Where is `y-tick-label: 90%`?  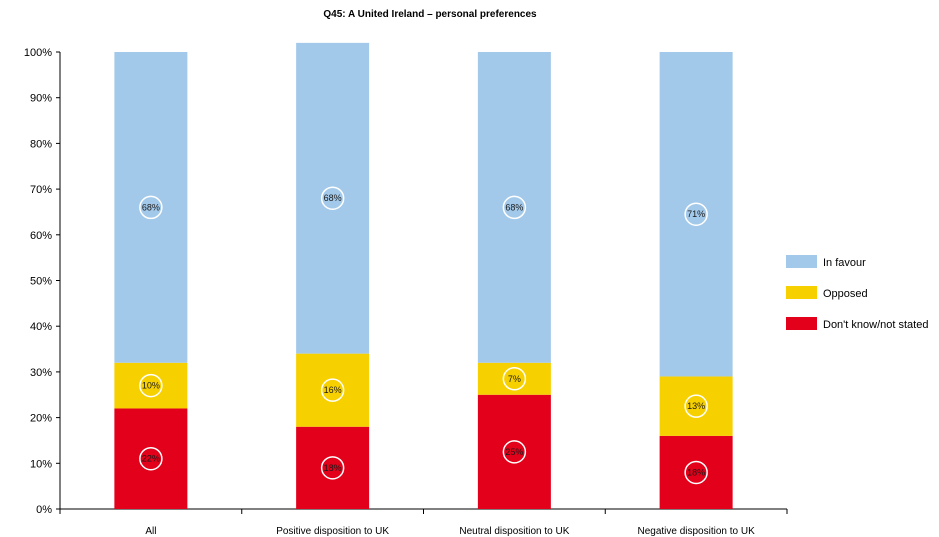 y-tick-label: 90% is located at coordinates (41, 99).